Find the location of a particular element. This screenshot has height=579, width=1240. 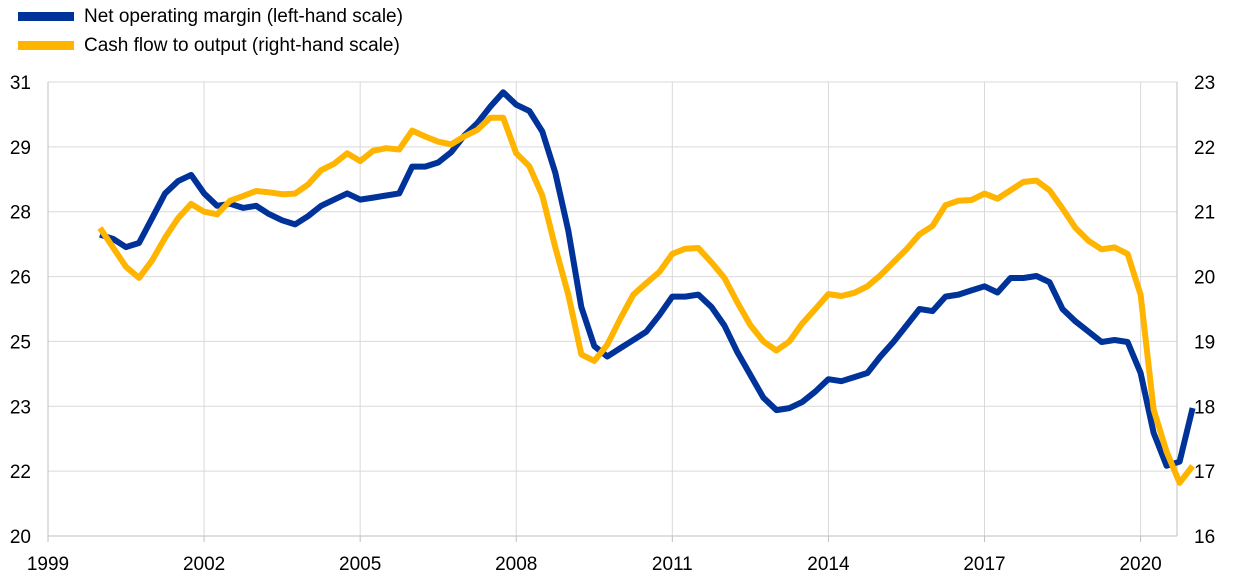

x-tick-label: 2020 is located at coordinates (1140, 564).